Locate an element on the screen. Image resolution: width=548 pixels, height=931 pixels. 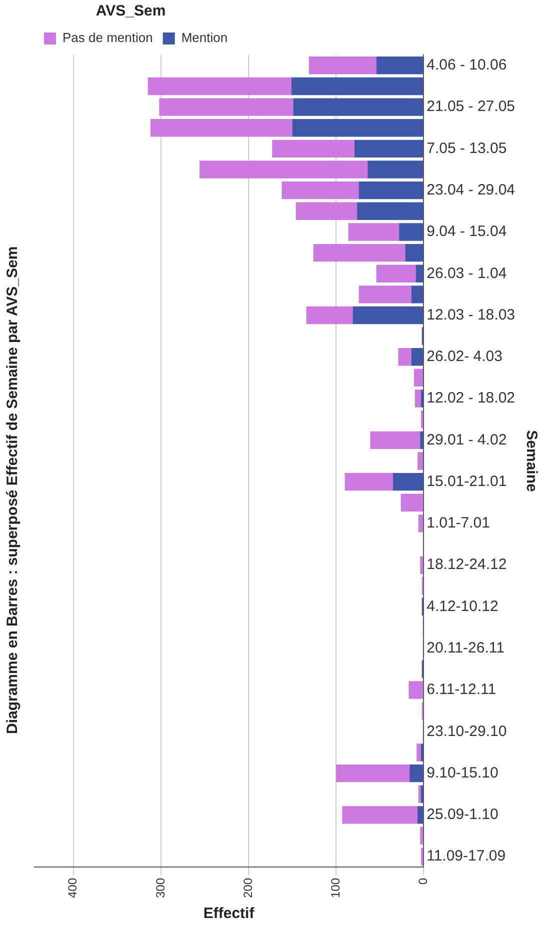
y-tick-label: 7.05 - 13.05 is located at coordinates (466, 148).